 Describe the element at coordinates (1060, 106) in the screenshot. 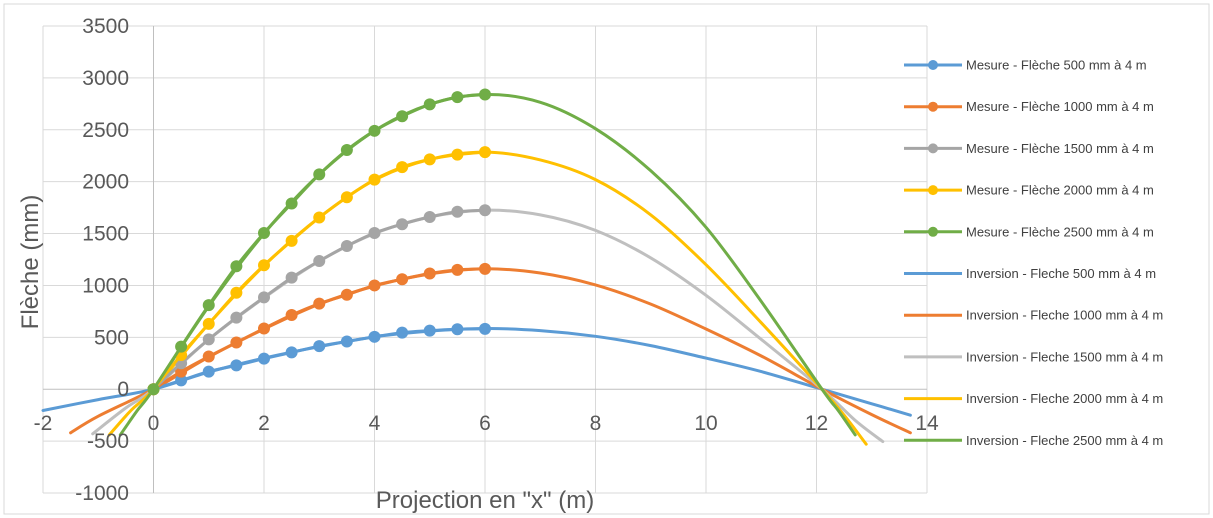

I see `legend-label: Mesure - Flèche 1000 mm à 4 m` at that location.